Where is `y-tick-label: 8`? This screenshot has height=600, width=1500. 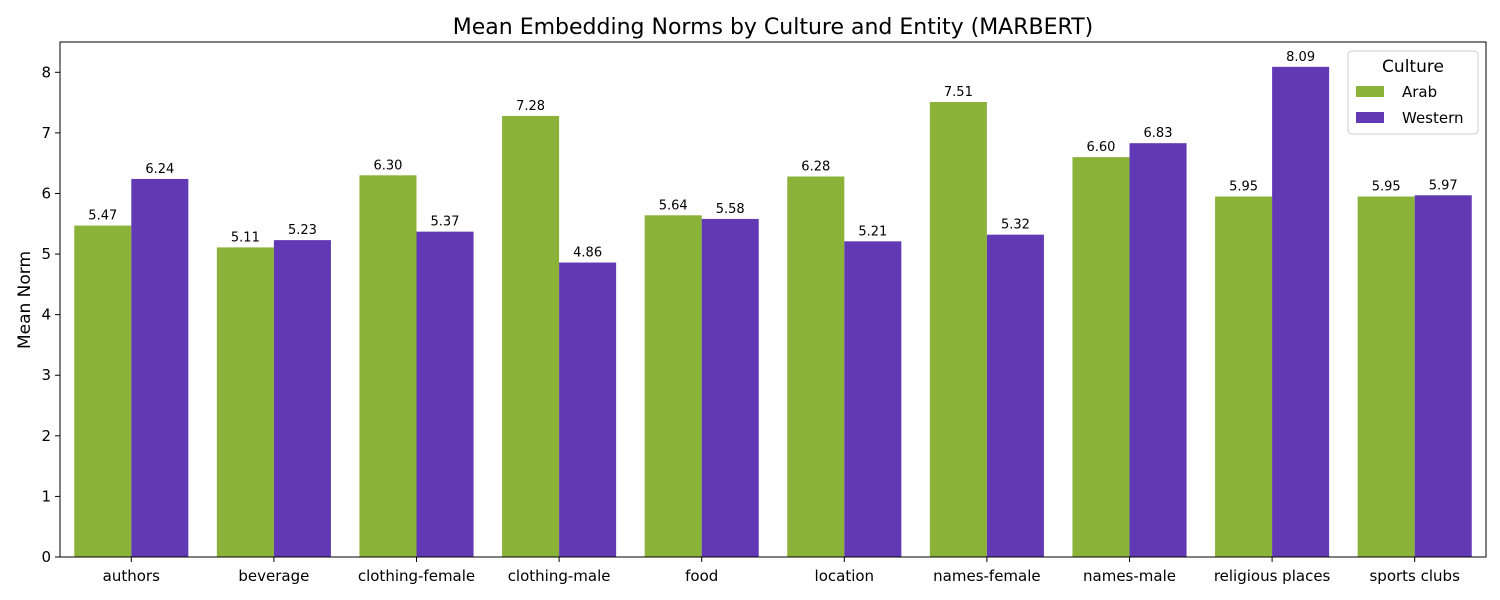 y-tick-label: 8 is located at coordinates (46, 72).